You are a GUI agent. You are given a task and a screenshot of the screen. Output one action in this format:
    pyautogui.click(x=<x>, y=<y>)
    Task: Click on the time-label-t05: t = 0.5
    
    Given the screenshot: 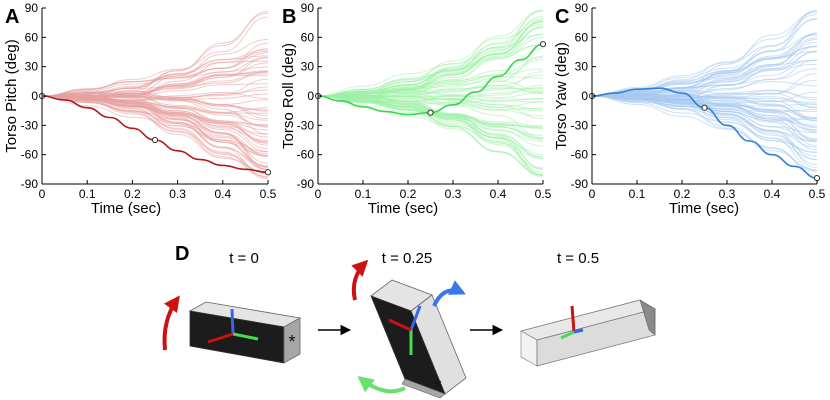 What is the action you would take?
    pyautogui.click(x=578, y=258)
    